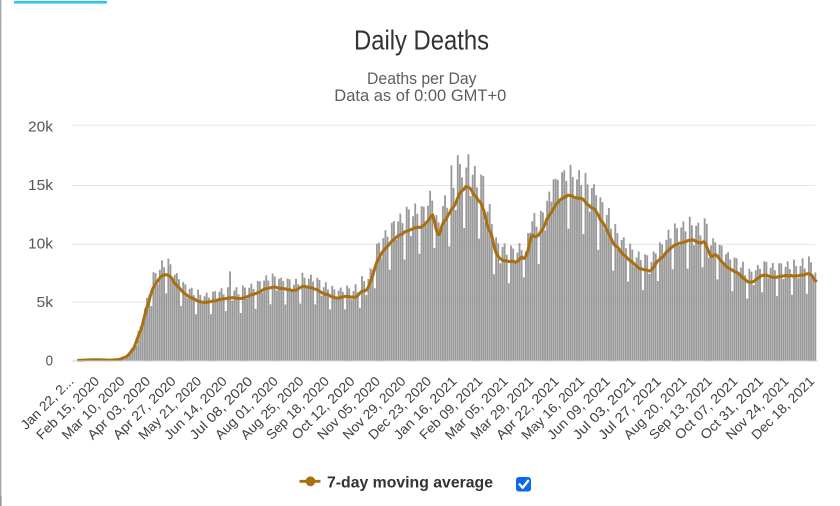  I want to click on svg-text: 15k, so click(41, 185).